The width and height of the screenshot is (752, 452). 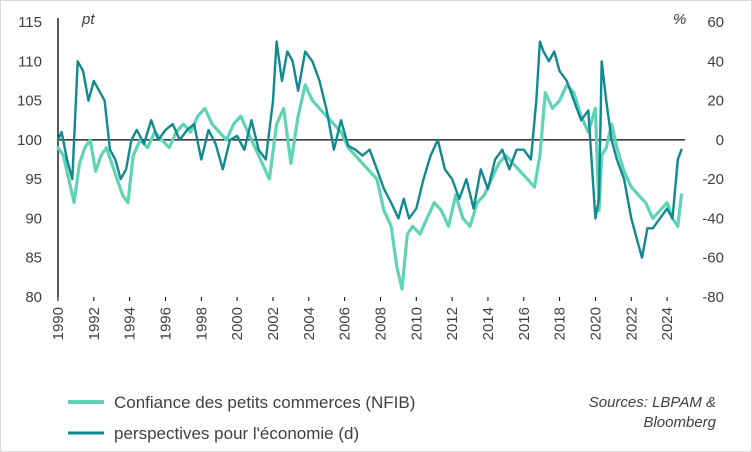 I want to click on x-tick-label: 1992, so click(x=94, y=323).